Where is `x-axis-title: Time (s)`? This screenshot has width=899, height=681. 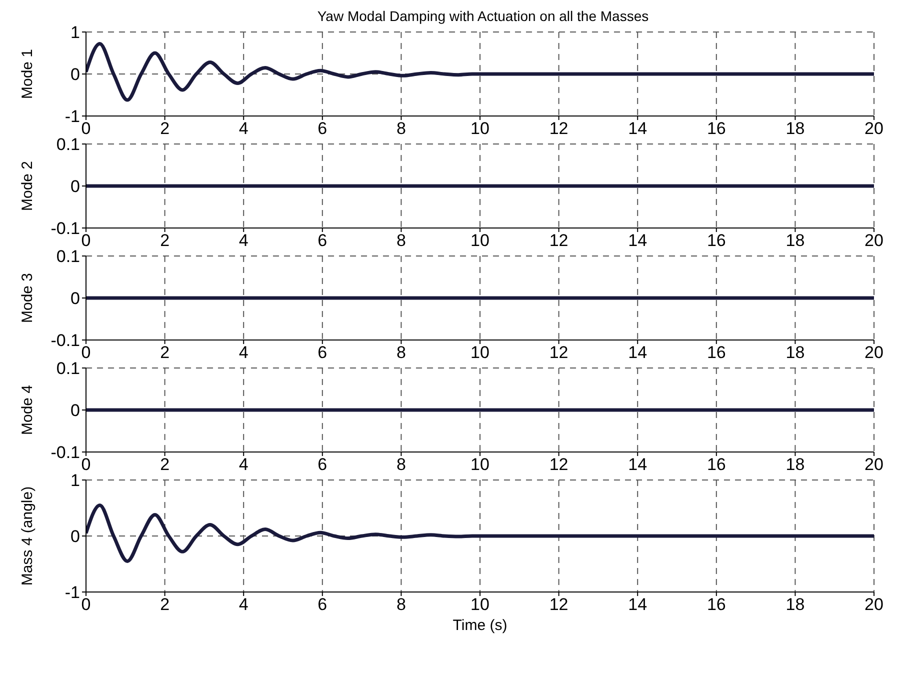 x-axis-title: Time (s) is located at coordinates (480, 625).